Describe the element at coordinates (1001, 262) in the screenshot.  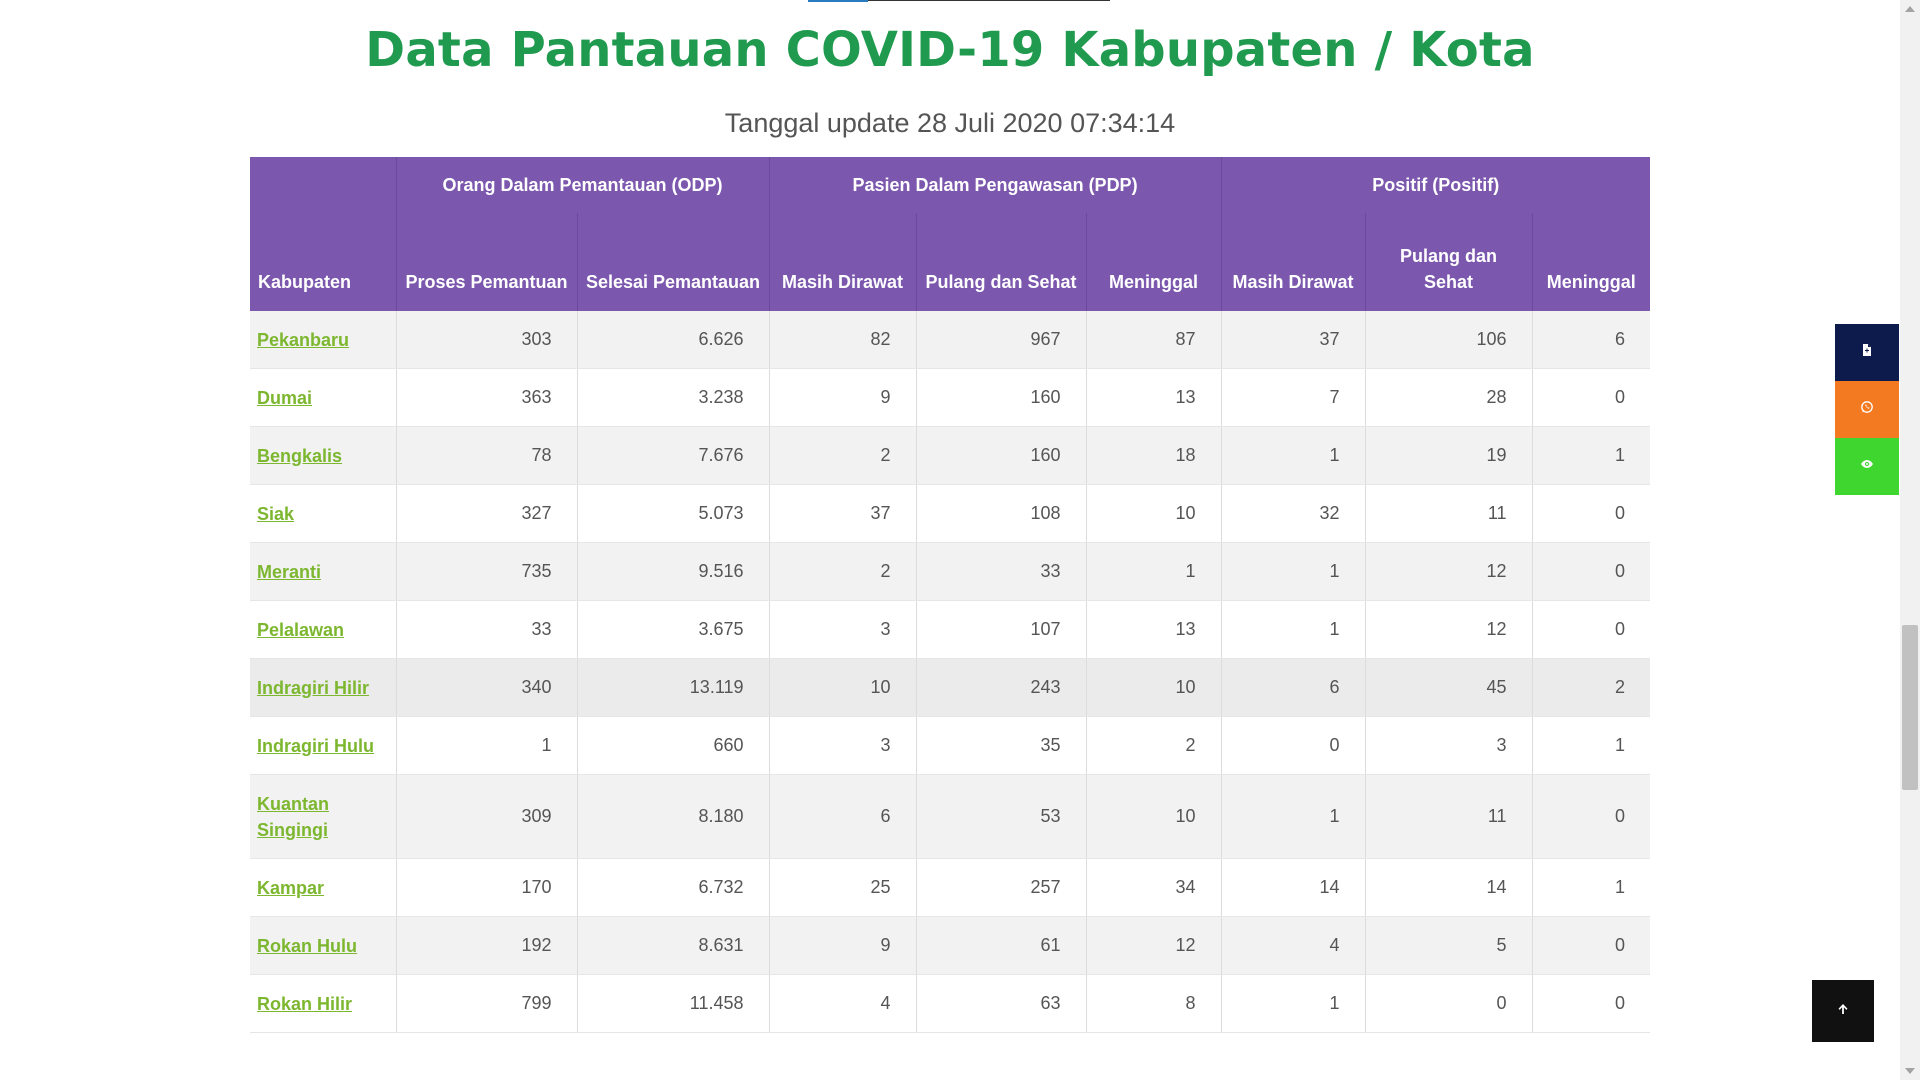
I see `column-header-pdp-pulang-sehat: Pulang dan Sehat` at that location.